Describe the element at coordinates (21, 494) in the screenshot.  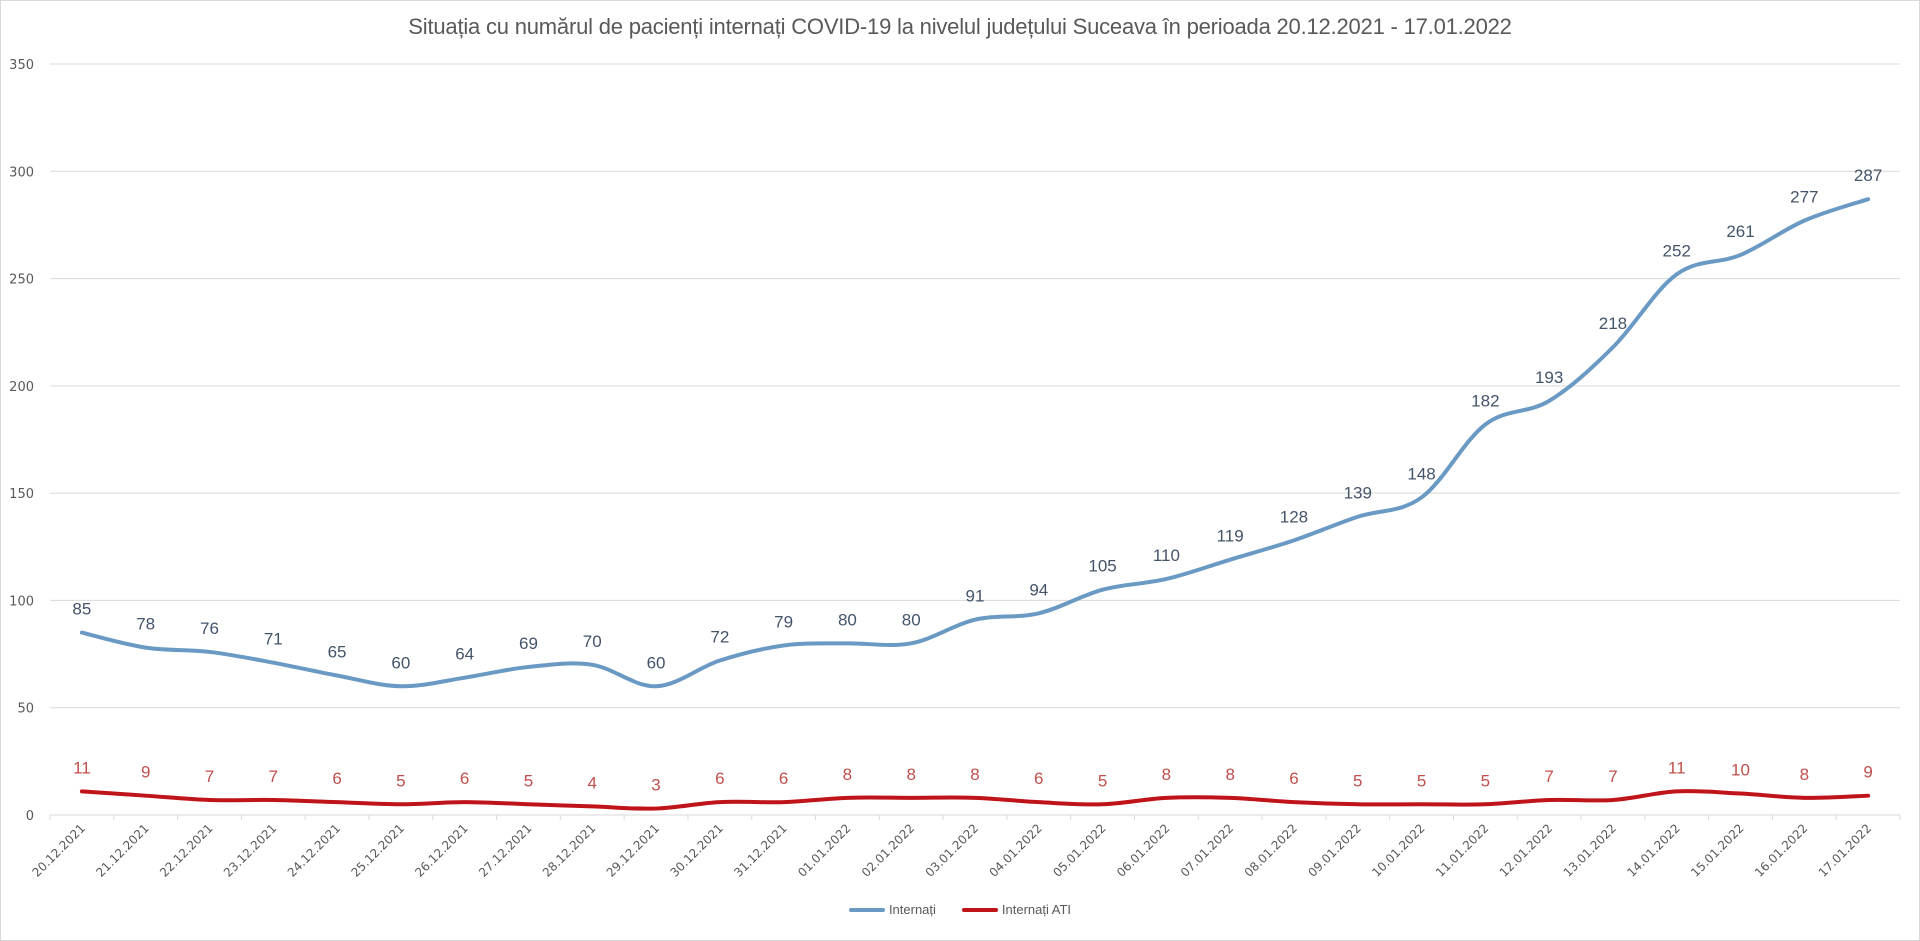
I see `y-tick-label: 150` at that location.